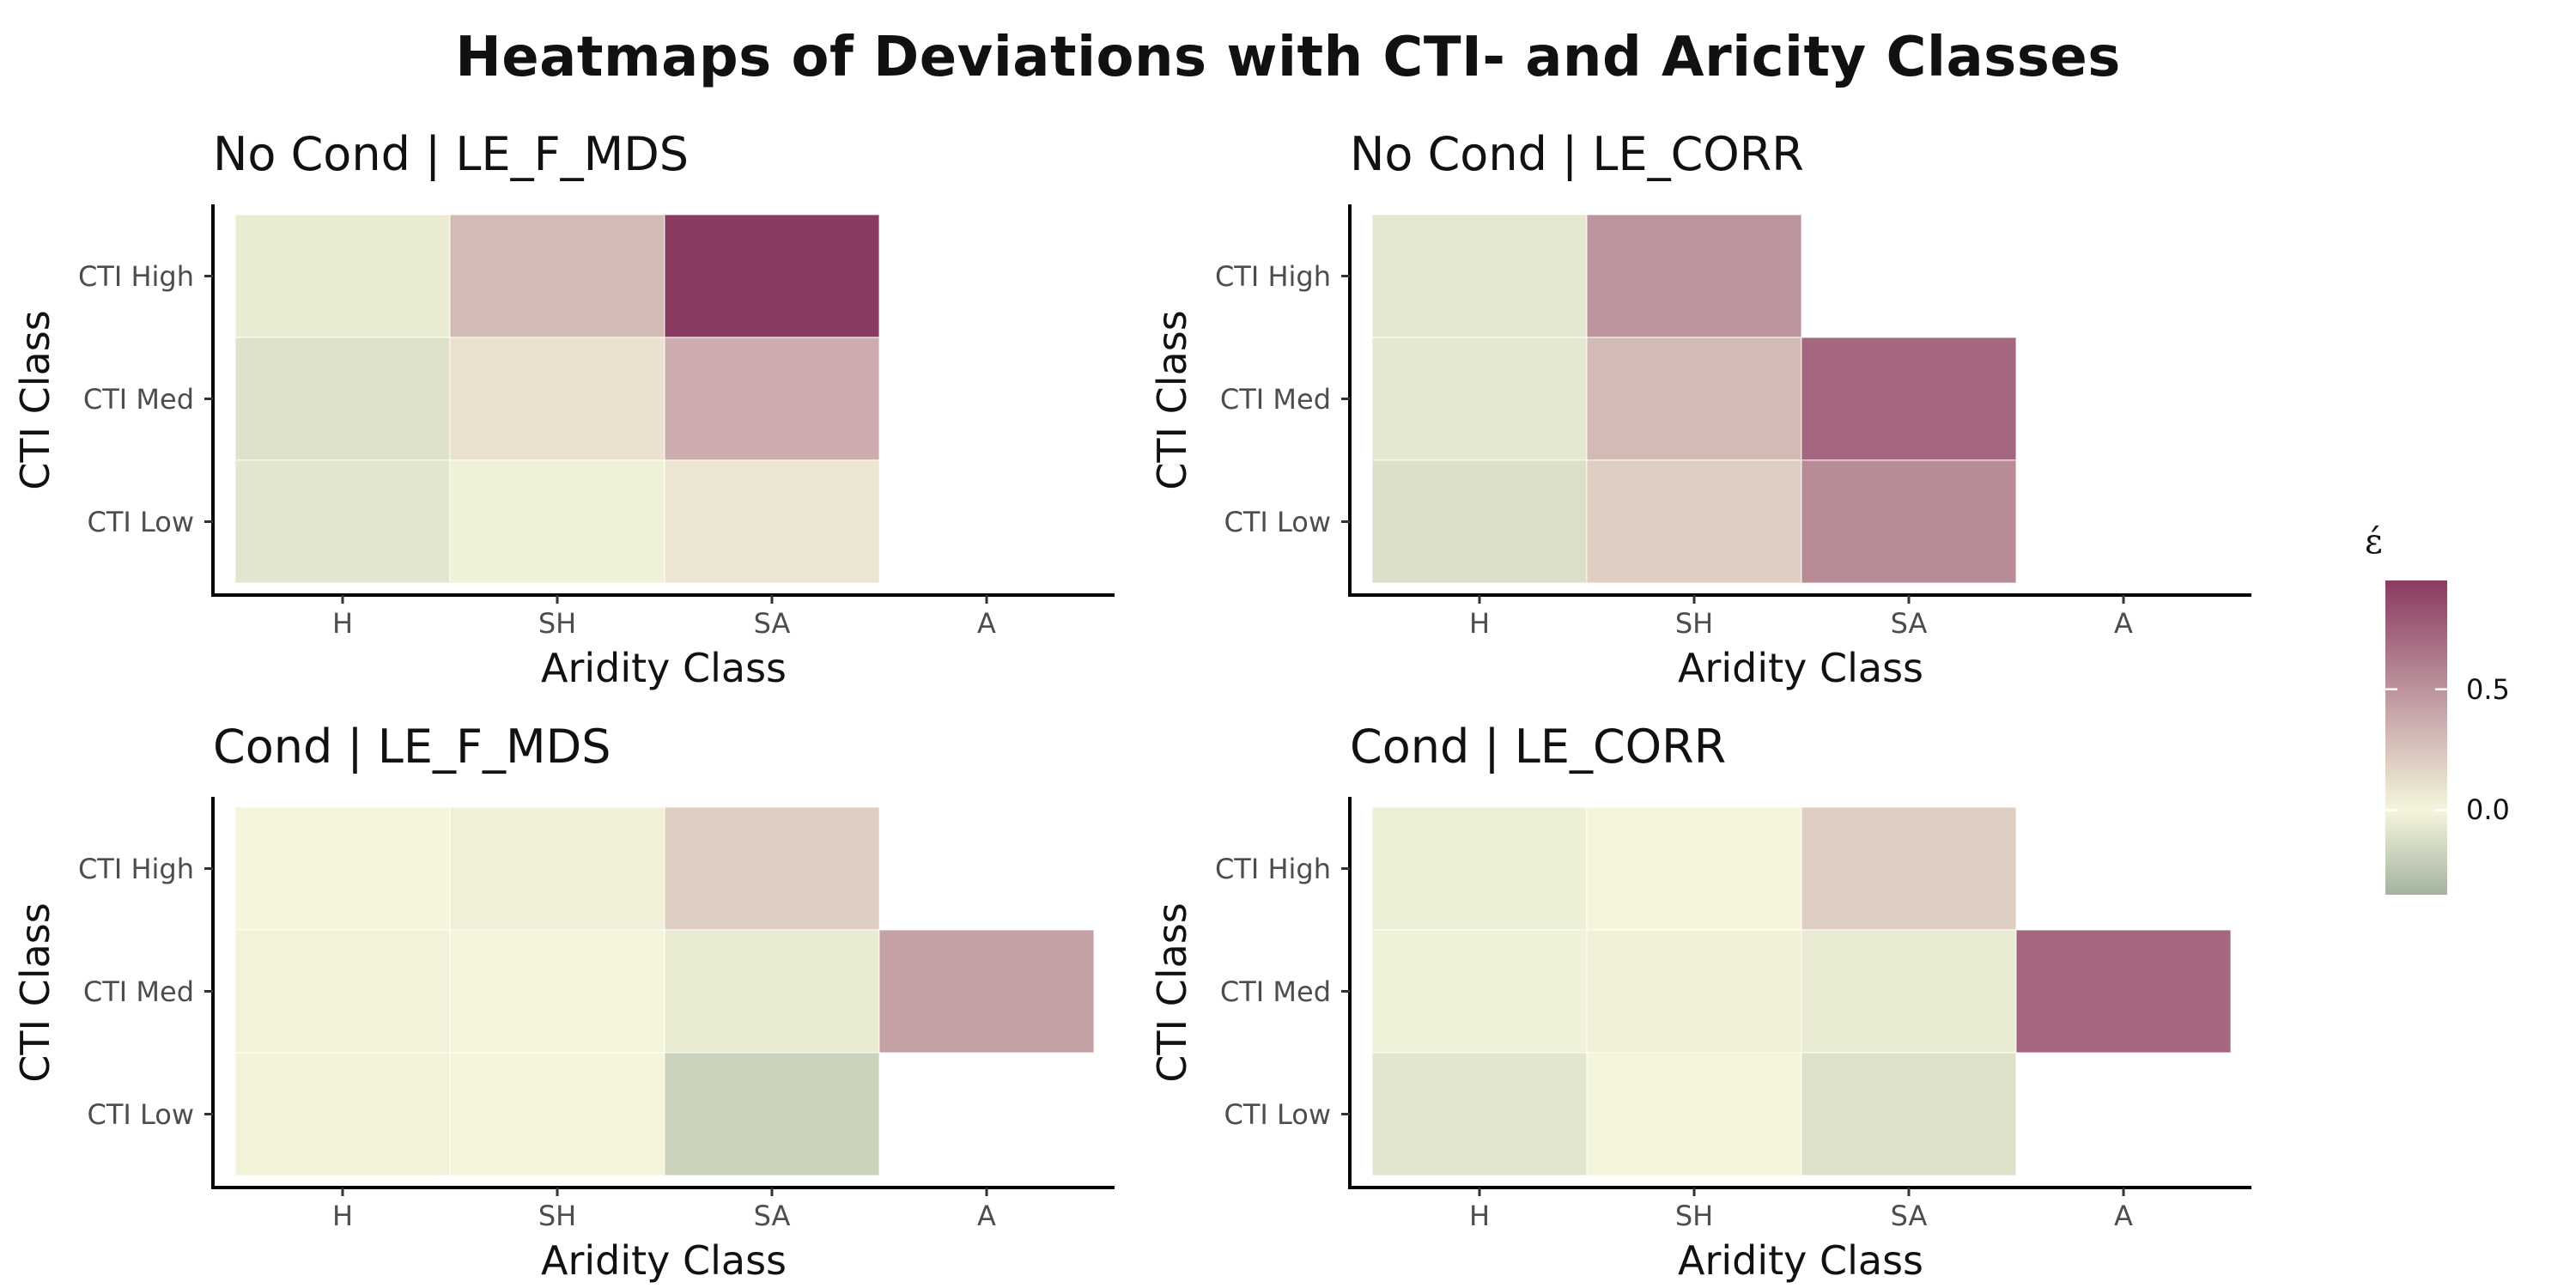  Describe the element at coordinates (2488, 689) in the screenshot. I see `legend-tick-label: 0.5` at that location.